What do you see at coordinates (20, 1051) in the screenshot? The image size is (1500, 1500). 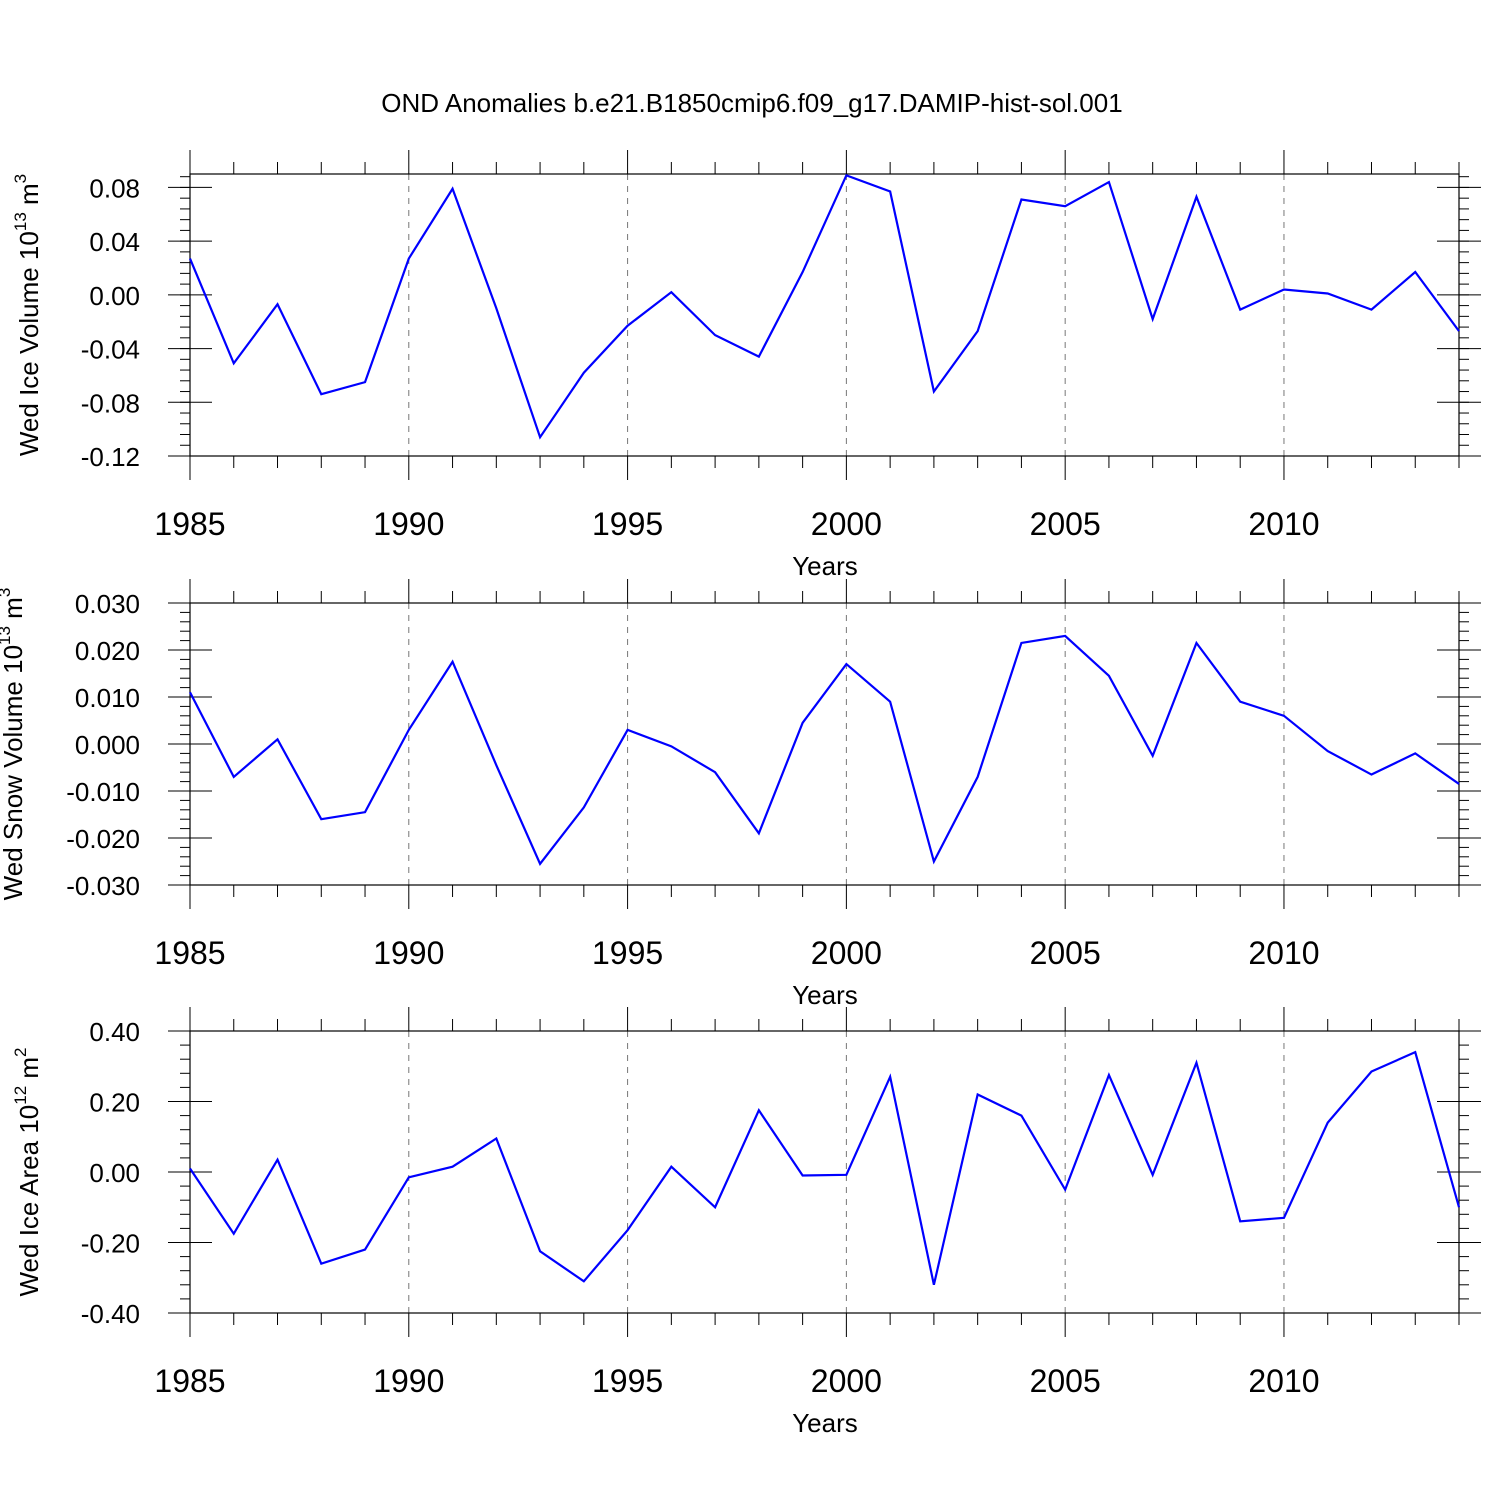 I see `y-axis-label-unit-exponent: 2` at bounding box center [20, 1051].